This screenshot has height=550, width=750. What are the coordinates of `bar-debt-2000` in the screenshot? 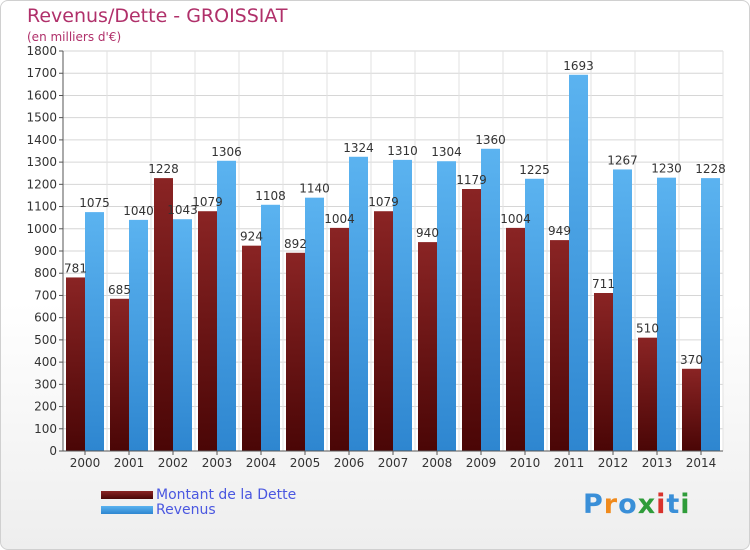 It's located at (75, 364).